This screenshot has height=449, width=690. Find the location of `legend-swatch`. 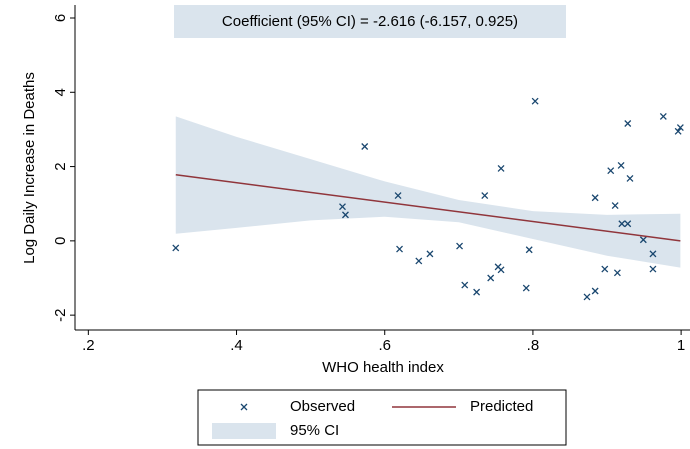

legend-swatch is located at coordinates (244, 431).